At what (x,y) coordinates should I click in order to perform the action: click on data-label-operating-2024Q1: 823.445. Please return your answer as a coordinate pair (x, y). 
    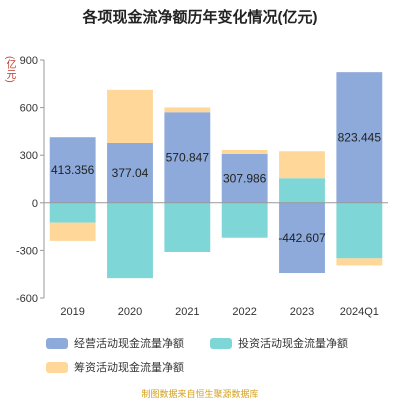
    Looking at the image, I should click on (360, 137).